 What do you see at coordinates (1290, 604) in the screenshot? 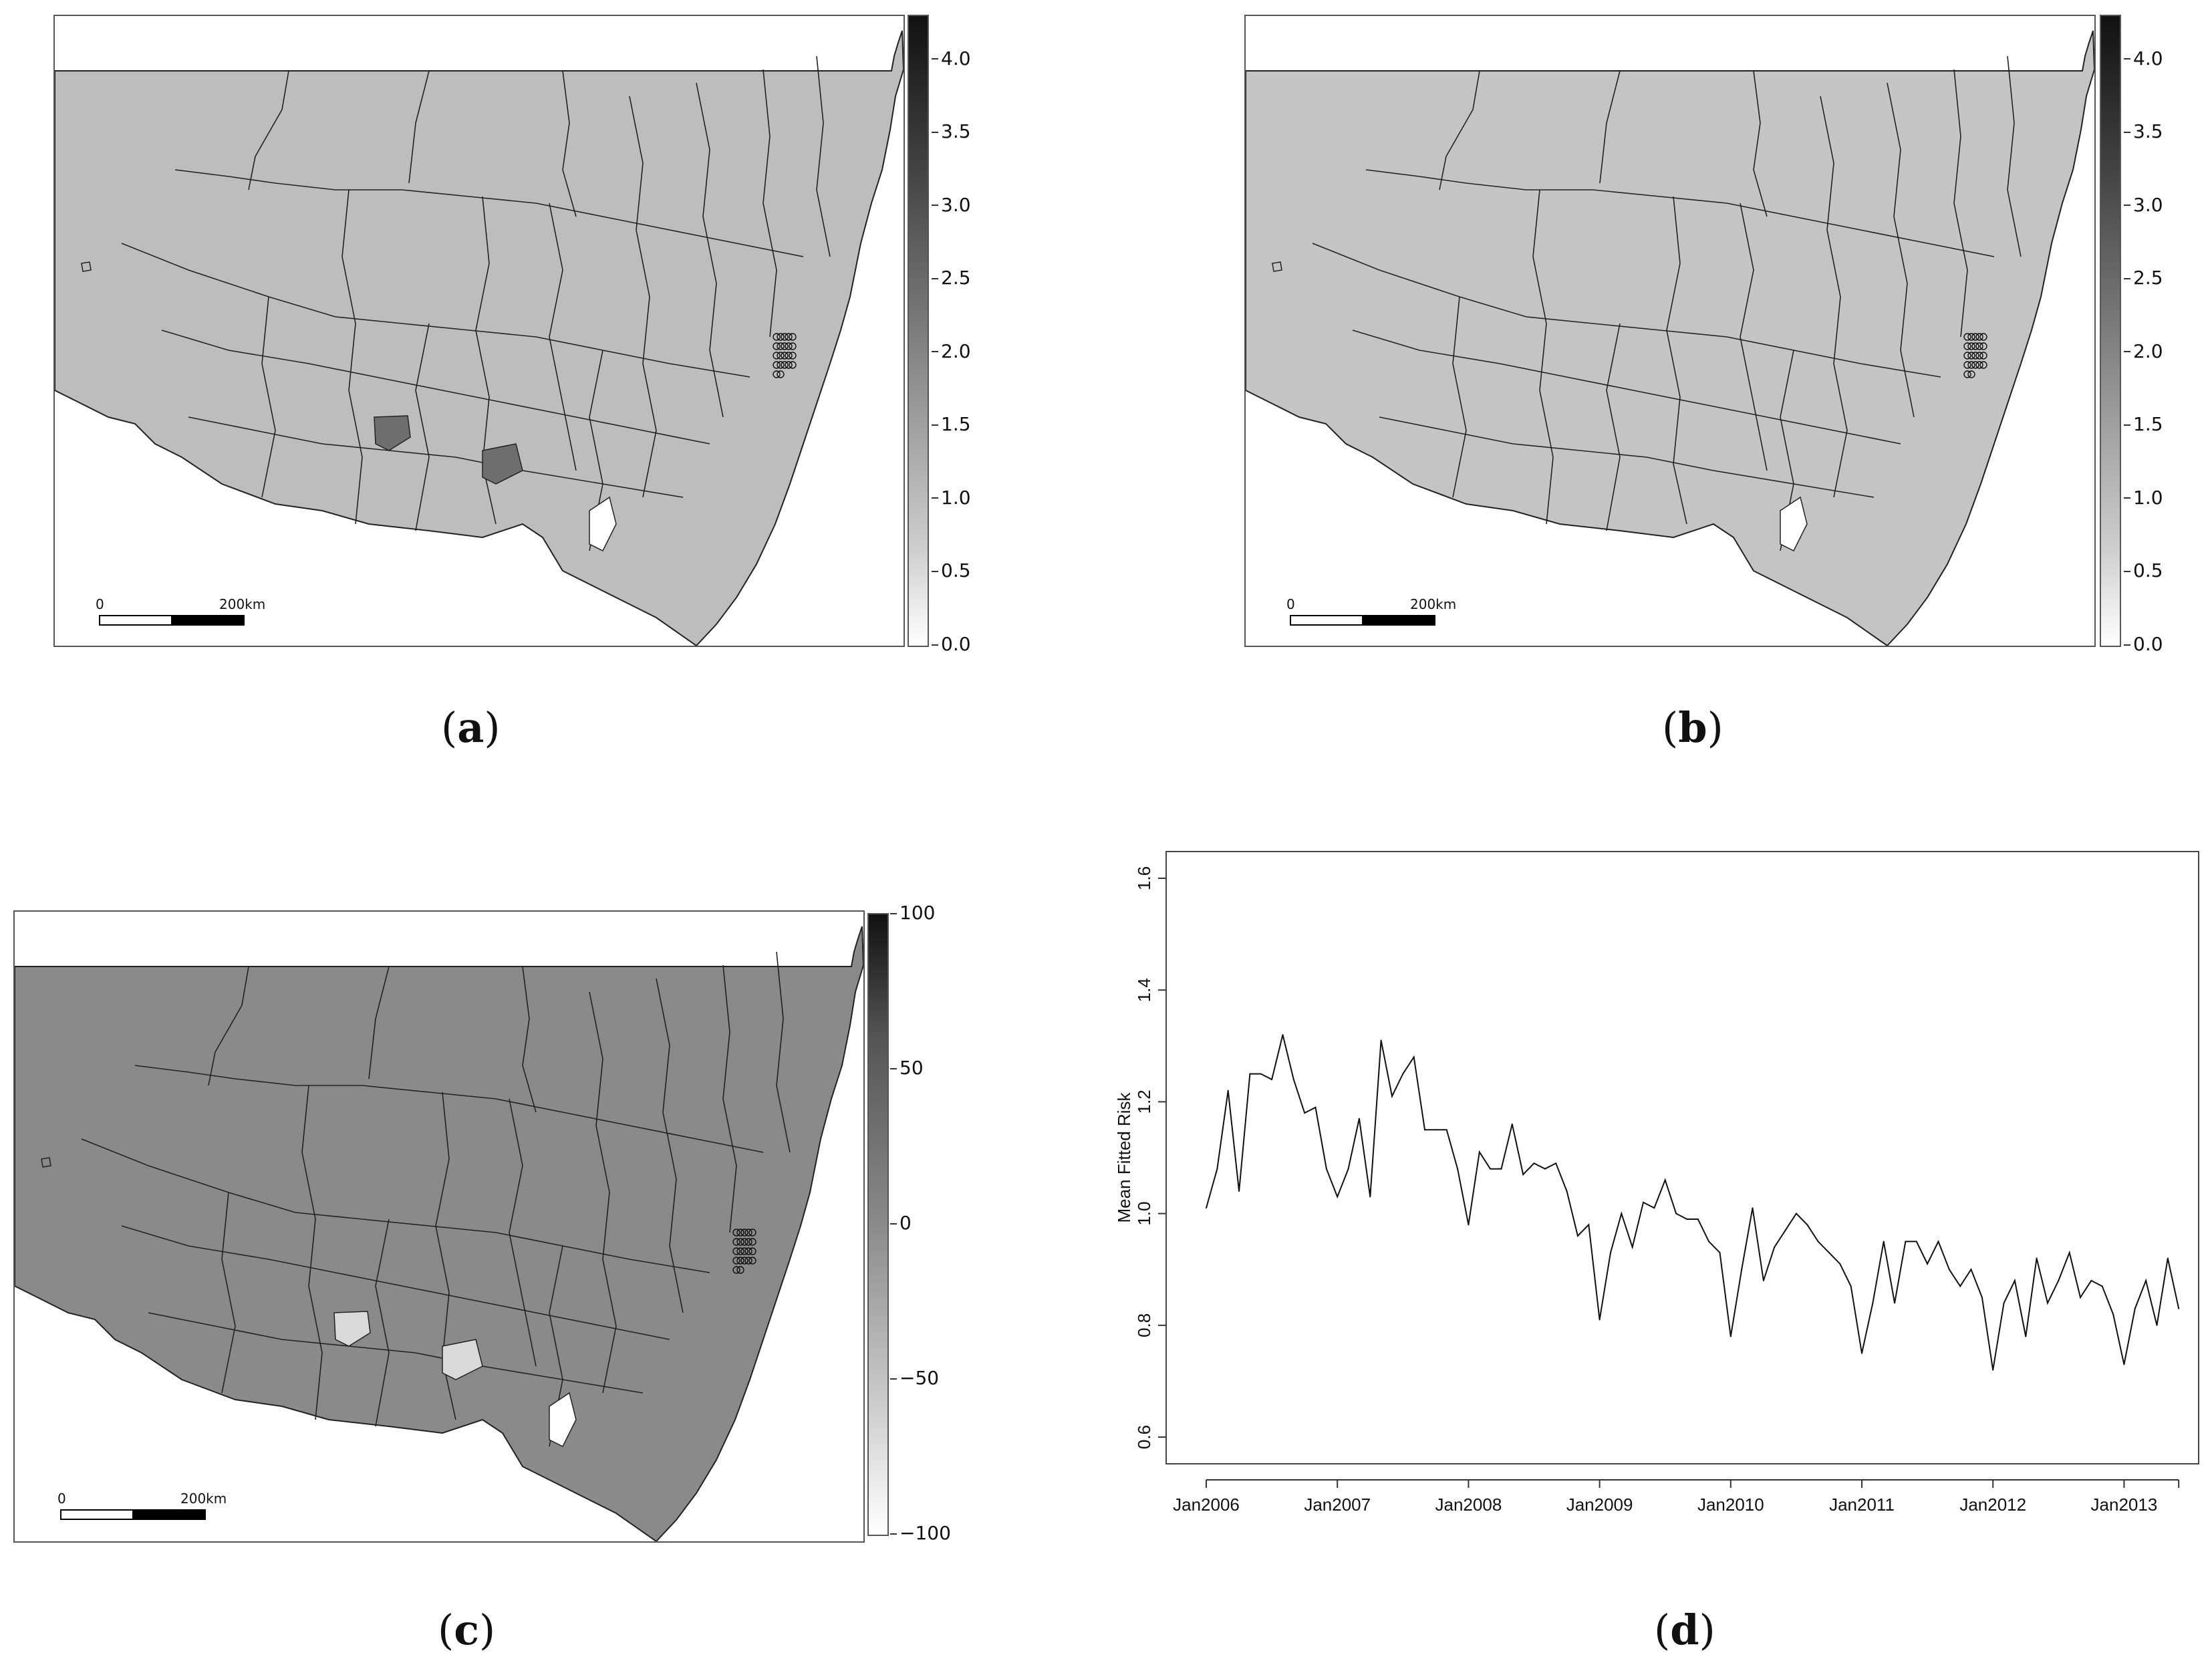
I see `scalebar-b-start: 0` at bounding box center [1290, 604].